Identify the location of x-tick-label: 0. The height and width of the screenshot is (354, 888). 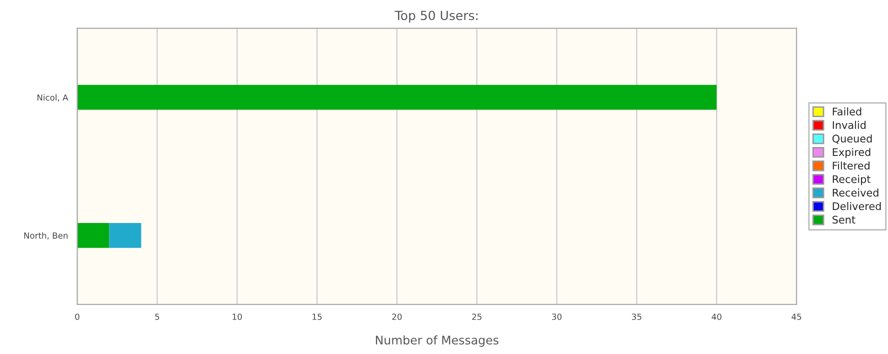
(77, 317).